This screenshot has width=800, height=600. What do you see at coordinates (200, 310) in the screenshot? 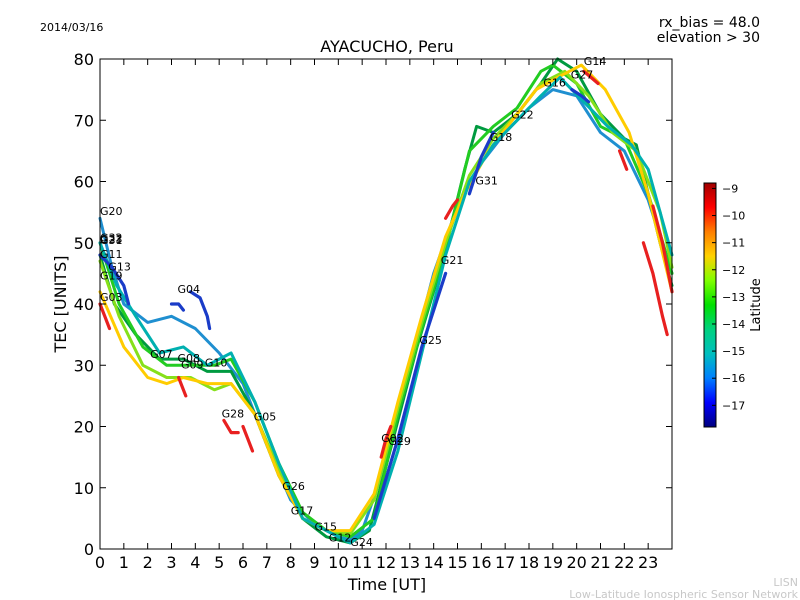
I see `series-S9` at bounding box center [200, 310].